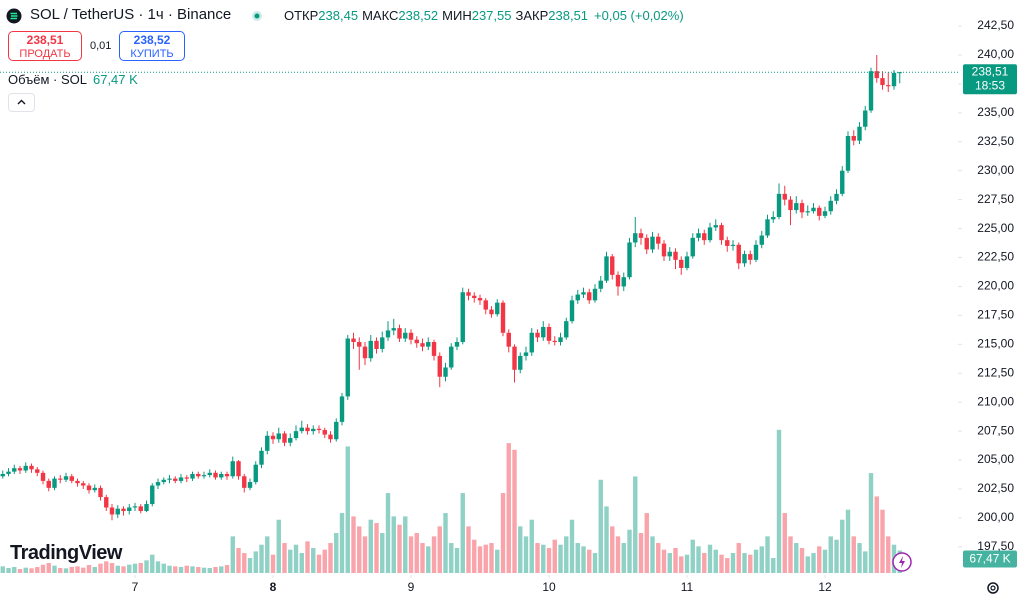  I want to click on x-tick-label: 12, so click(825, 587).